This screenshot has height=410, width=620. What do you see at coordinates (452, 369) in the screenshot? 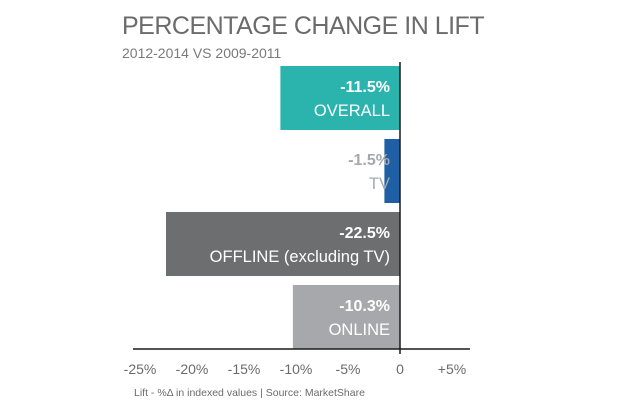
I see `x-tick-label: +5%` at bounding box center [452, 369].